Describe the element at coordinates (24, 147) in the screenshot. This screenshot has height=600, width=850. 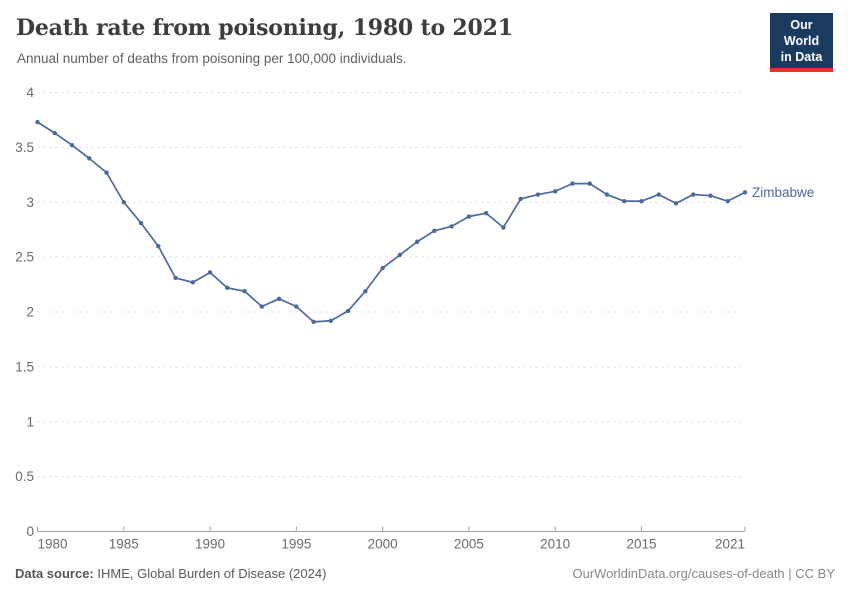
I see `y-tick-label: 3.5` at that location.